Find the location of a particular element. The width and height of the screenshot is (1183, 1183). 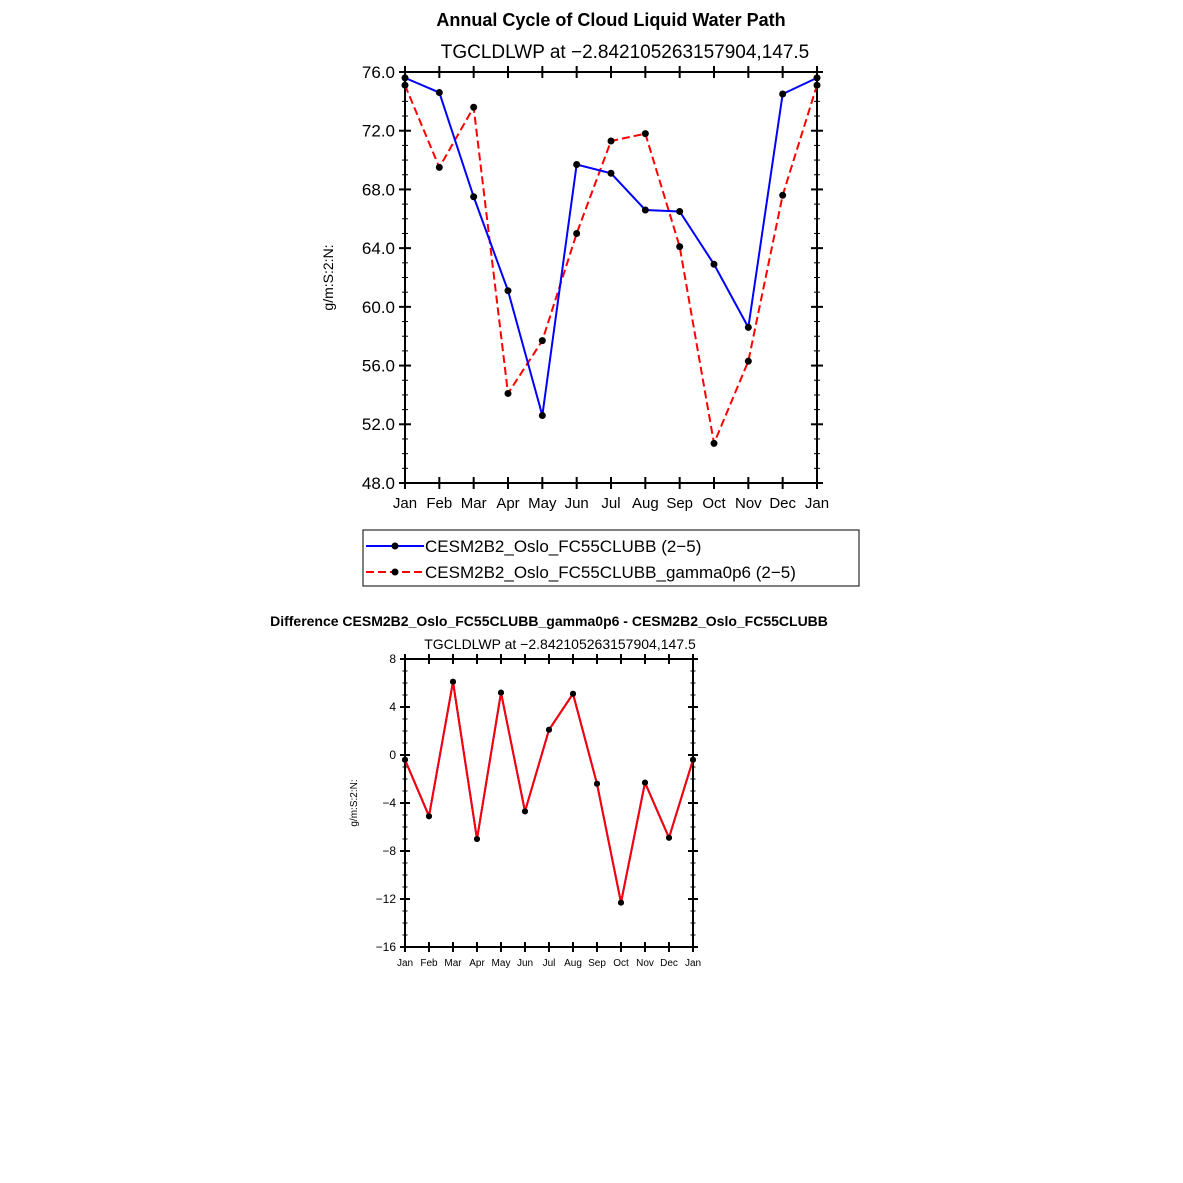

y-tick-label: 56.0 is located at coordinates (378, 366).